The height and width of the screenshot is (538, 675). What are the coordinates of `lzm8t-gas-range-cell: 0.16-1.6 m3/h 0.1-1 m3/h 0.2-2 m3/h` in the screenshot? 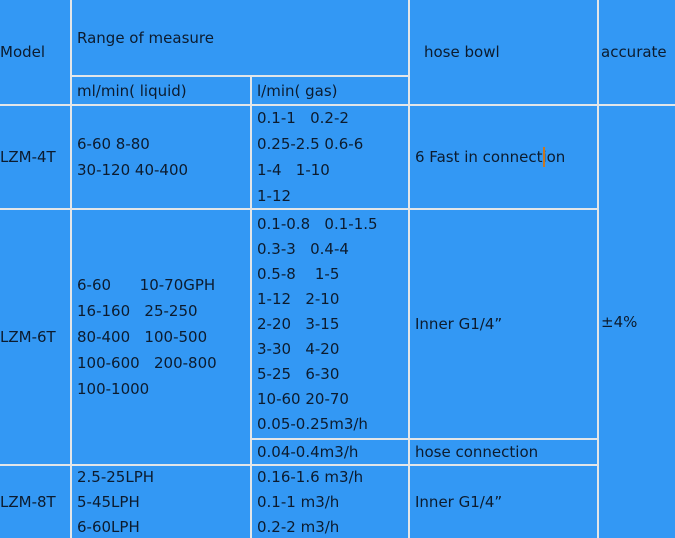 It's located at (330, 502).